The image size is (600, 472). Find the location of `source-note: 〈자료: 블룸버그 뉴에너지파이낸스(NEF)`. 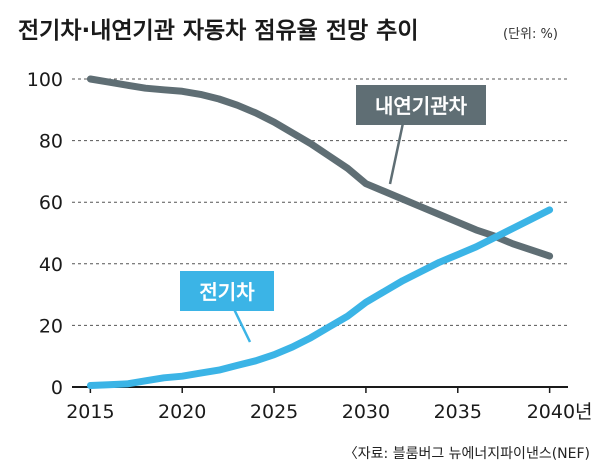

source-note: 〈자료: 블룸버그 뉴에너지파이낸스(NEF) is located at coordinates (467, 454).